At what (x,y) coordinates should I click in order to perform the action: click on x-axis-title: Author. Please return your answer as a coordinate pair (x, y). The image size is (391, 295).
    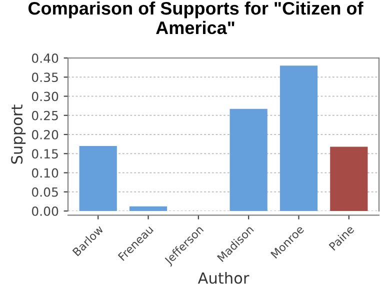
    Looking at the image, I should click on (224, 278).